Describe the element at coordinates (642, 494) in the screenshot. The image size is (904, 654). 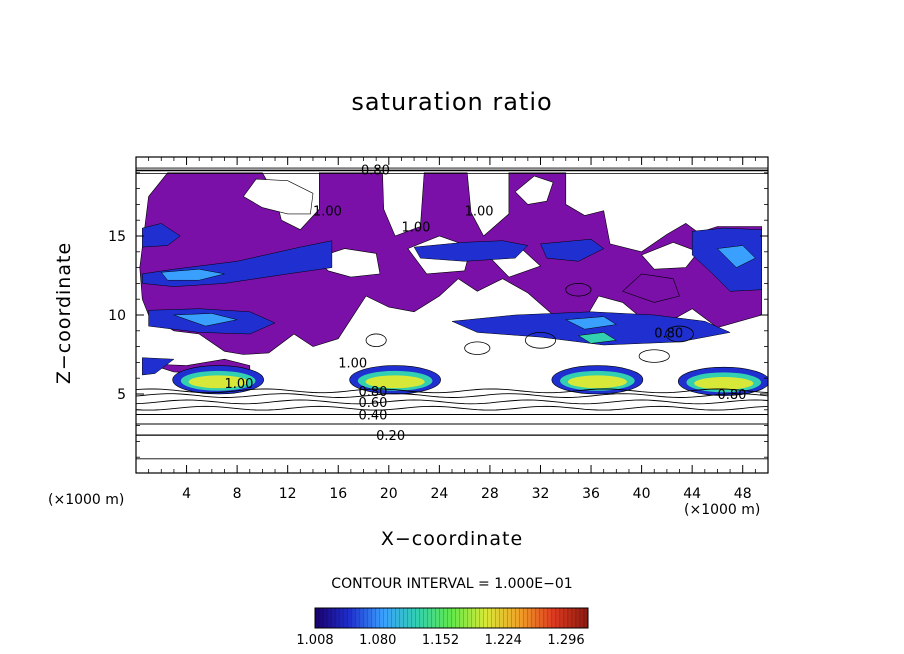
I see `x-tick-label-9: 40` at that location.